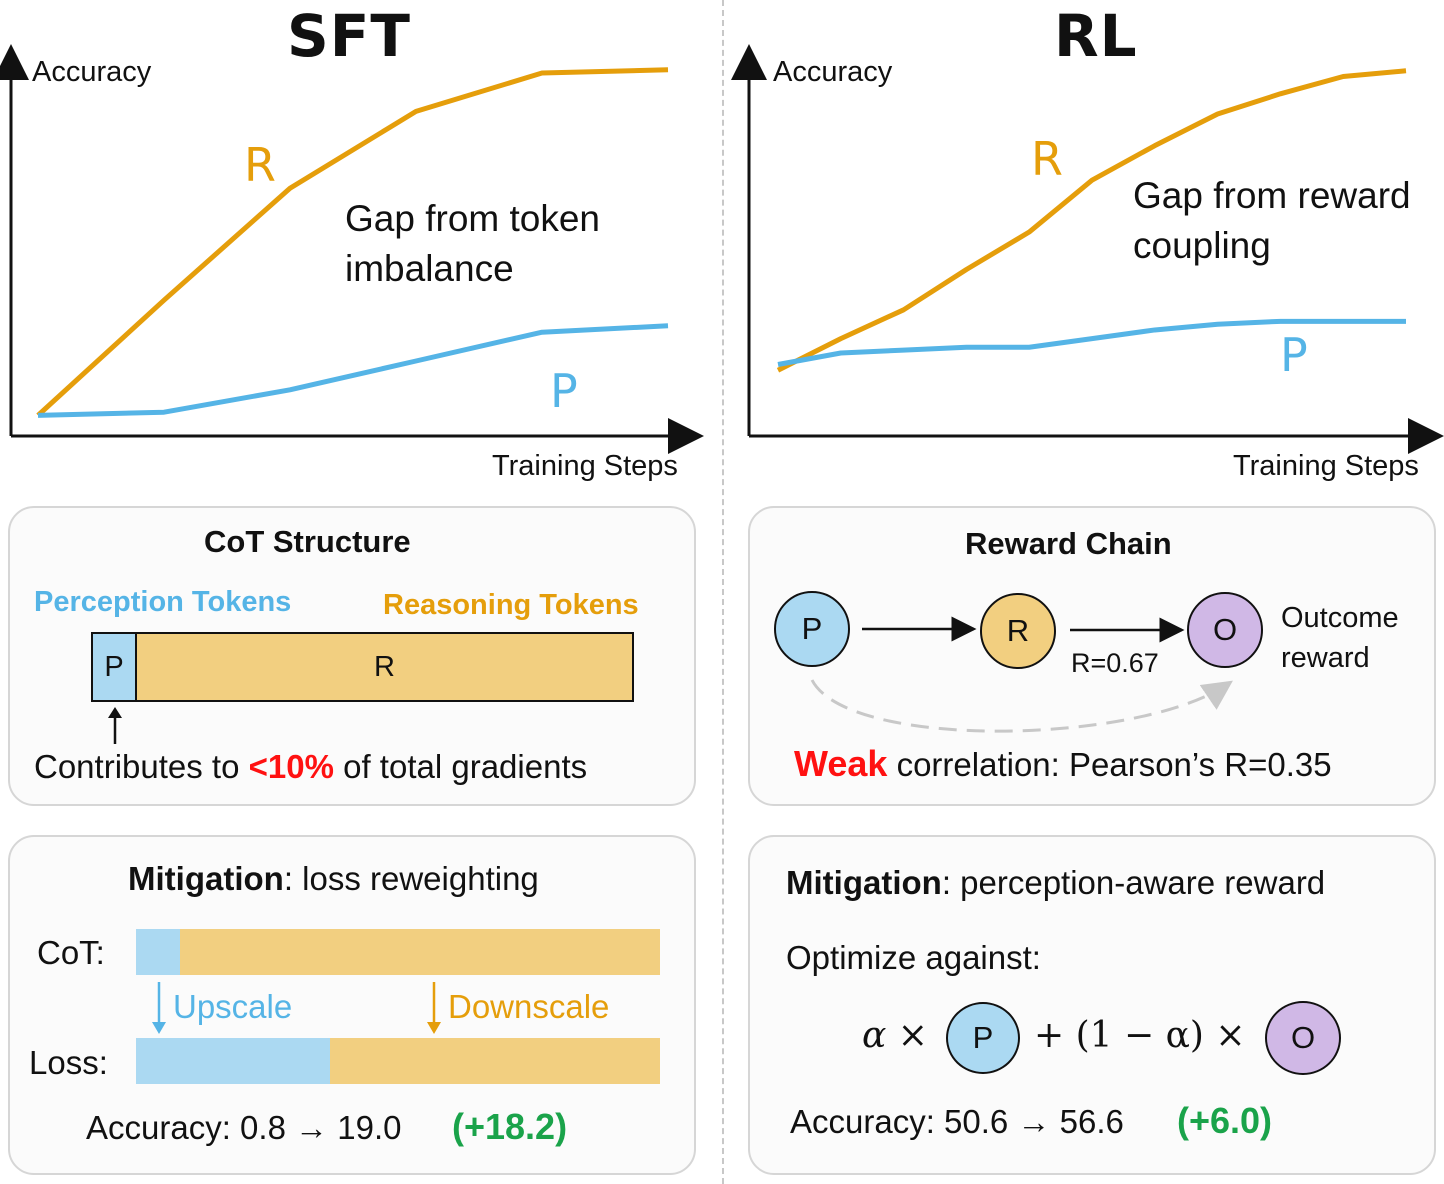  I want to click on formula-mid: + (1 − α) ×, so click(1140, 1035).